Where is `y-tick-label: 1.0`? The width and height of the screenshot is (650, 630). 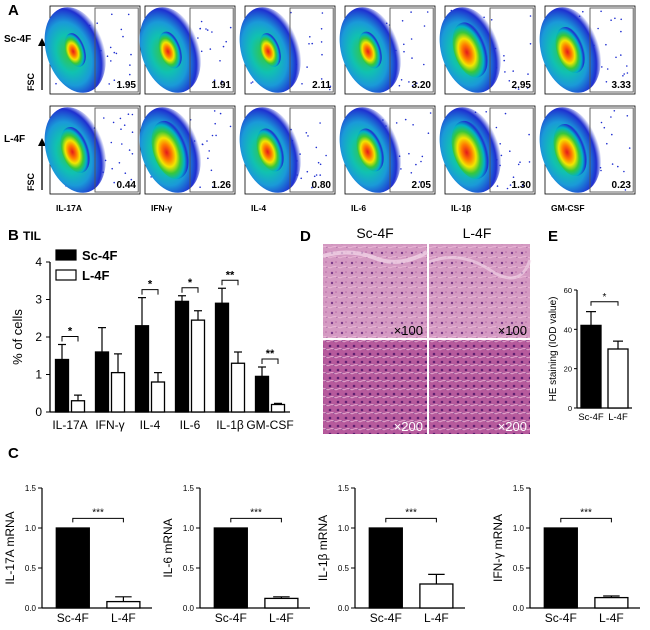
y-tick-label: 1.0 is located at coordinates (519, 528).